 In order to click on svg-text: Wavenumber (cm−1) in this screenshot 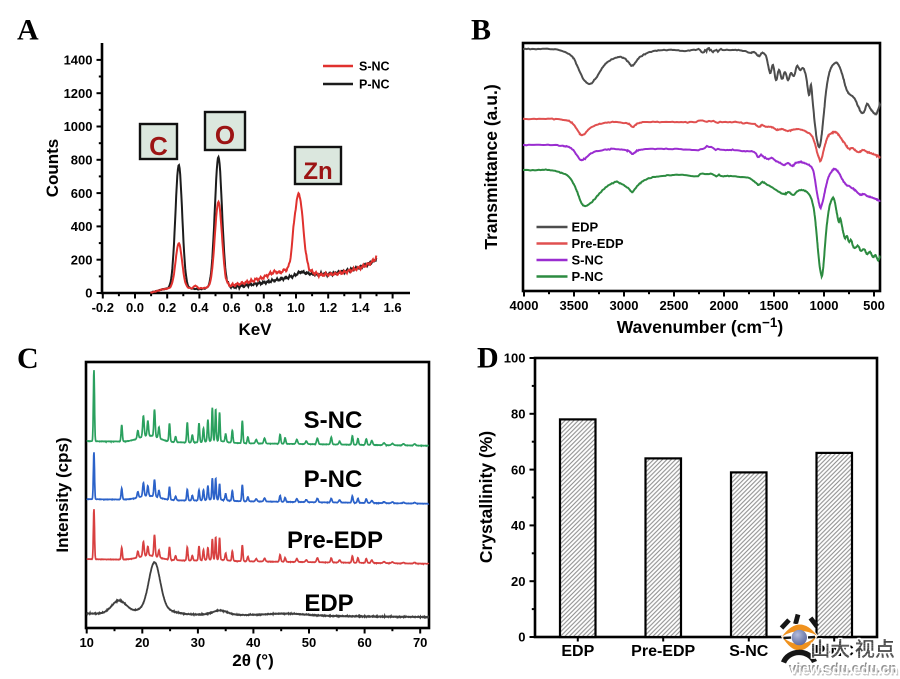, I will do `click(700, 326)`.